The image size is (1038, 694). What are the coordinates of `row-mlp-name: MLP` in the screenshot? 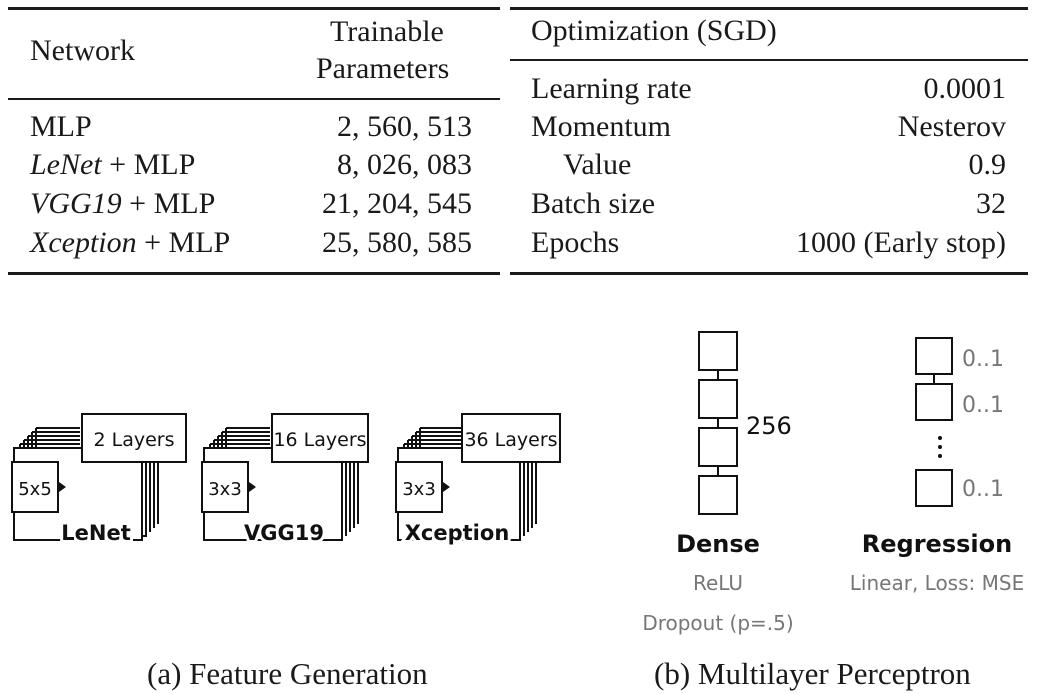 It's located at (61, 126).